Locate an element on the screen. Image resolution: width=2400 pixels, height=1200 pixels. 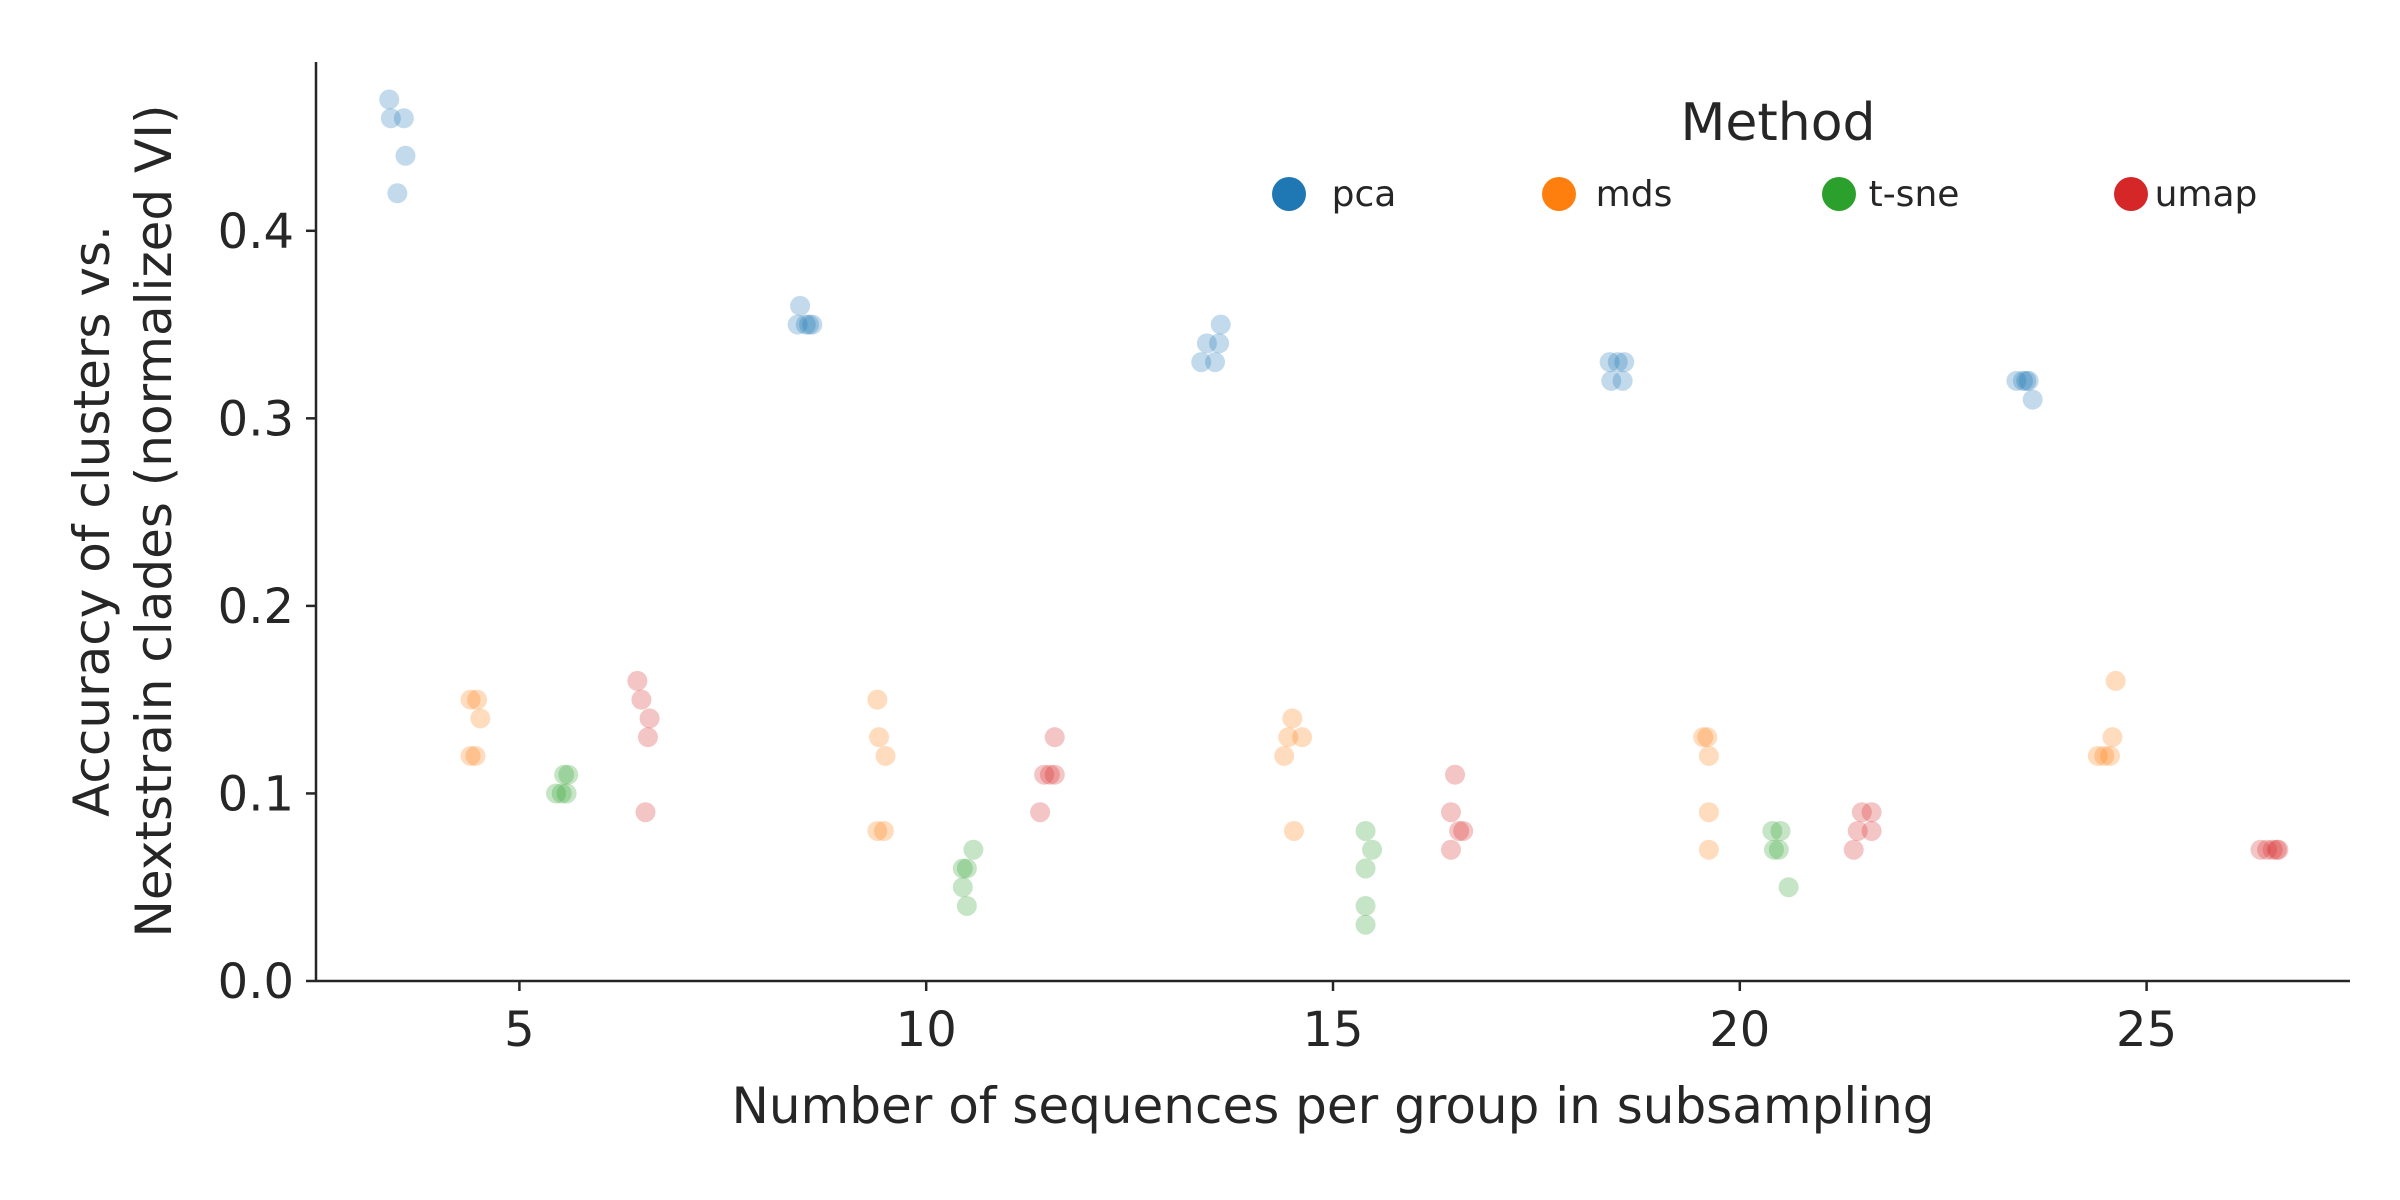
legend-label-t-sne: t-sne is located at coordinates (1914, 194).